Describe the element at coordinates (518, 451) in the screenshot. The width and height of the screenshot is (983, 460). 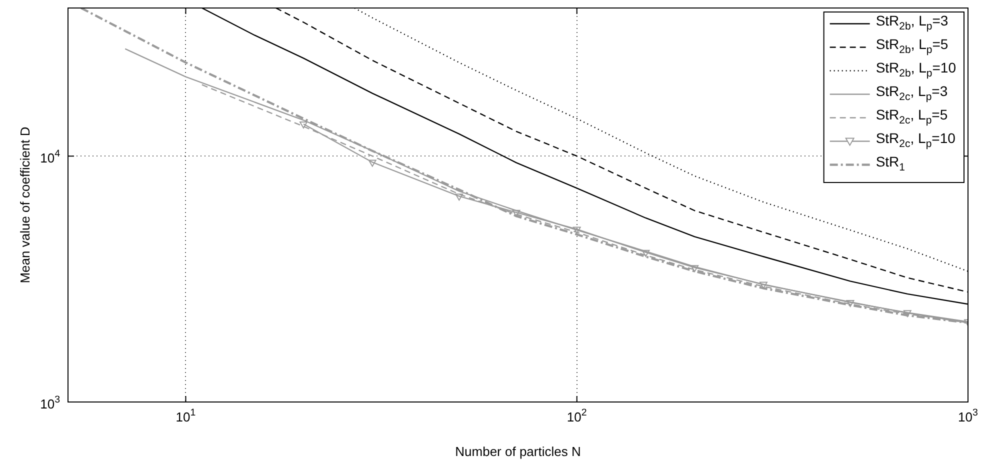
I see `x-axis-title: Number of particles N` at that location.